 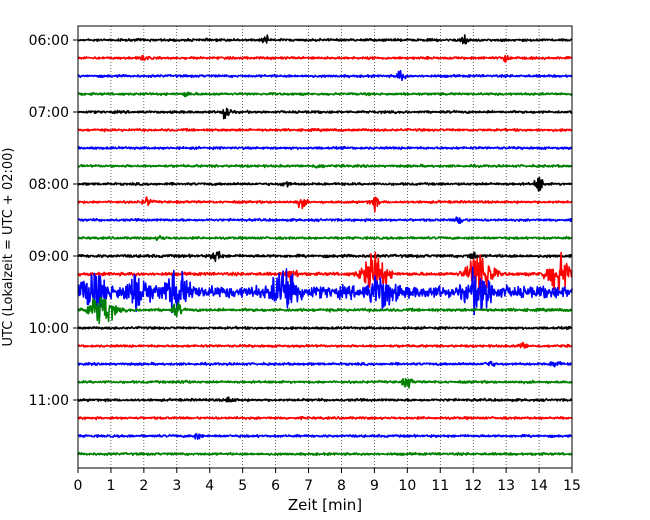 What do you see at coordinates (308, 486) in the screenshot?
I see `x-tick-label: 7` at bounding box center [308, 486].